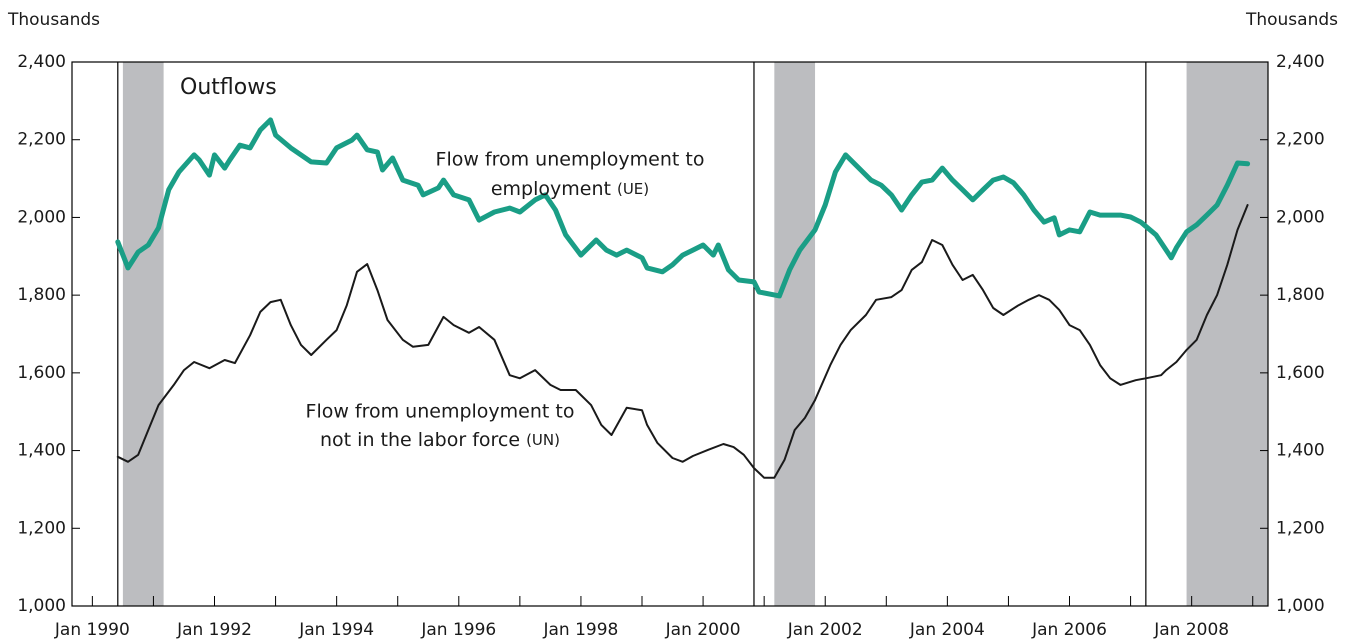 The image size is (1346, 641). Describe the element at coordinates (1300, 217) in the screenshot. I see `y2-tick-label: 2,000` at that location.